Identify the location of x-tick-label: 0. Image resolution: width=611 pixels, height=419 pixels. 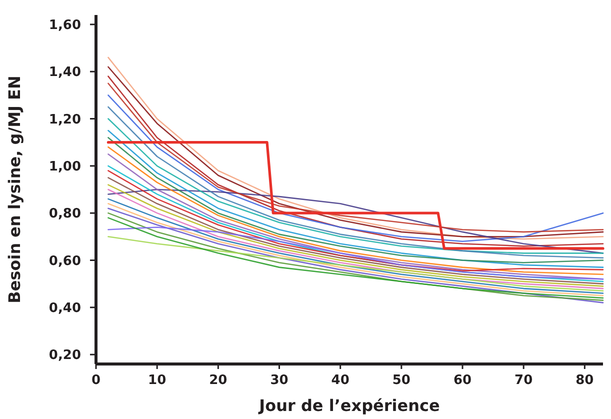
(96, 380).